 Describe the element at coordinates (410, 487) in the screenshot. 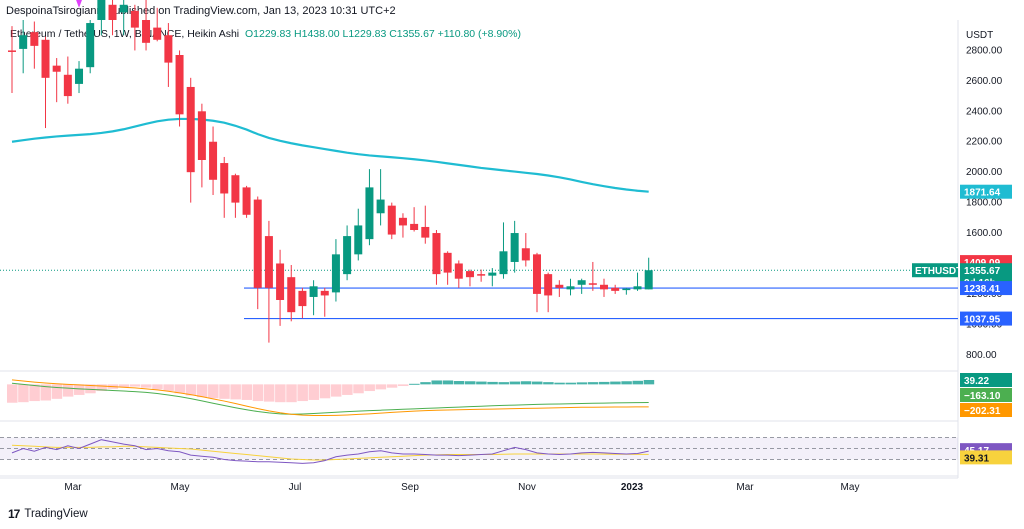

I see `time-tick-label: Sep` at that location.